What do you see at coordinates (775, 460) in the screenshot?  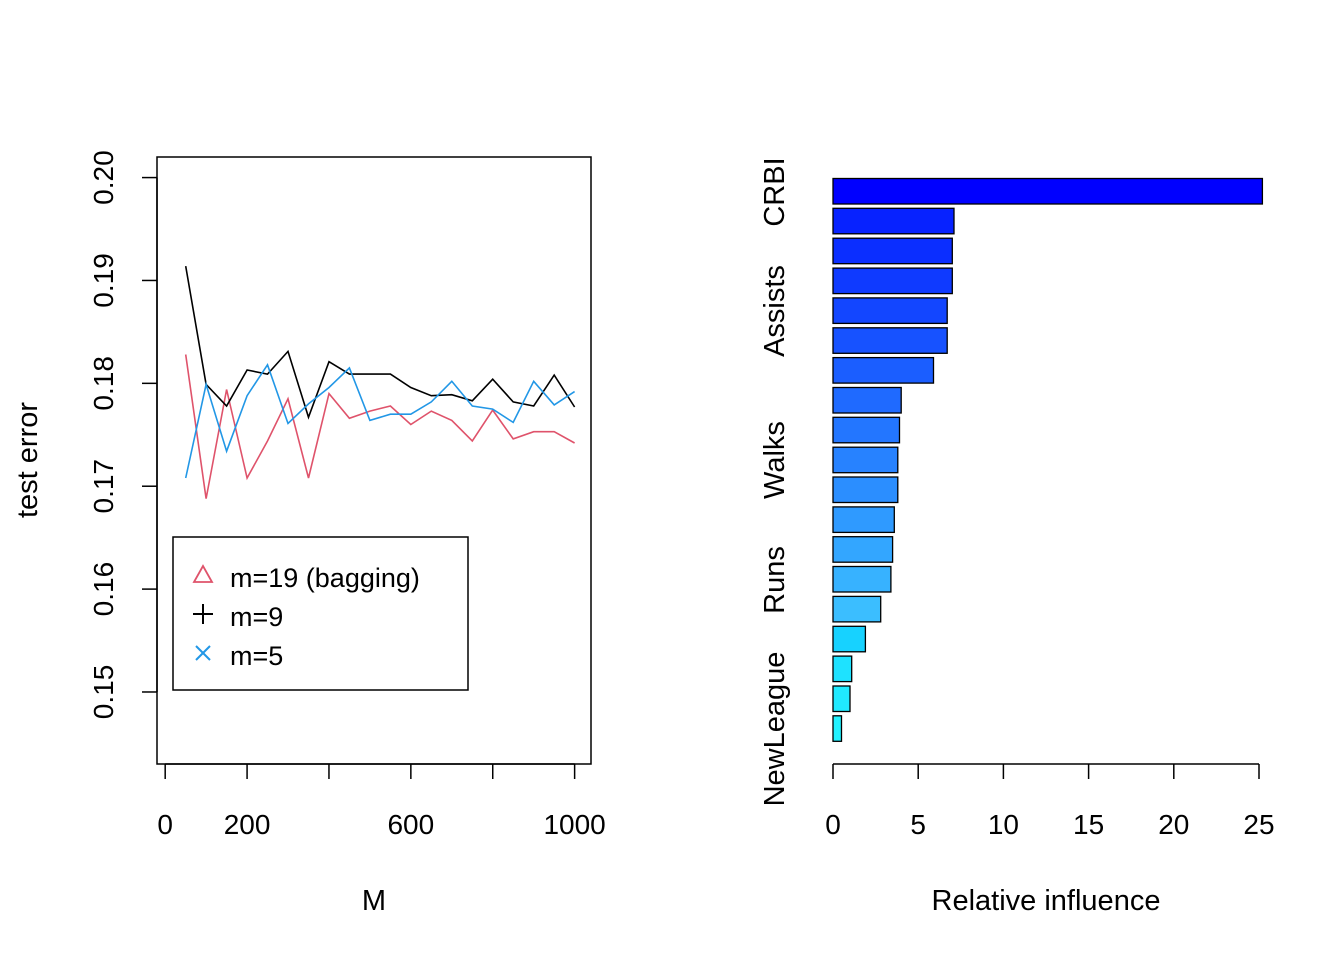 I see `right-category-label: Walks` at bounding box center [775, 460].